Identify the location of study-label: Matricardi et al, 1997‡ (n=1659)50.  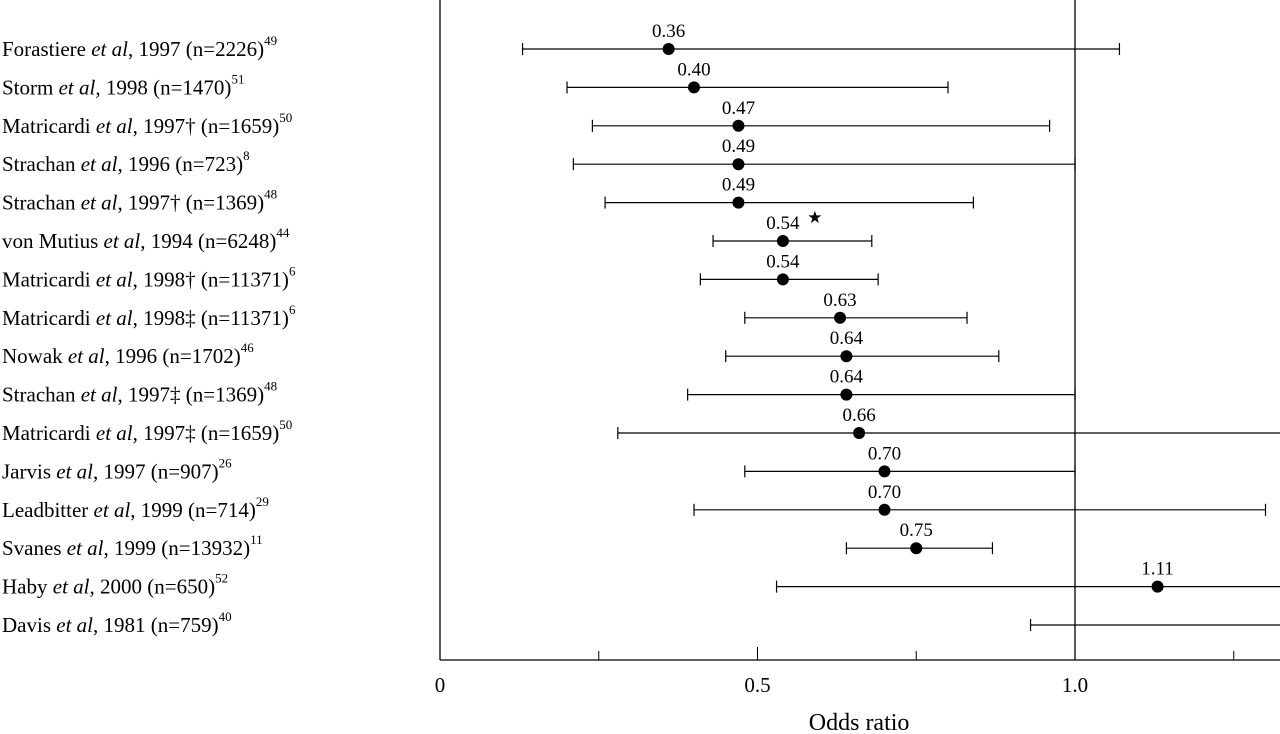
(147, 431).